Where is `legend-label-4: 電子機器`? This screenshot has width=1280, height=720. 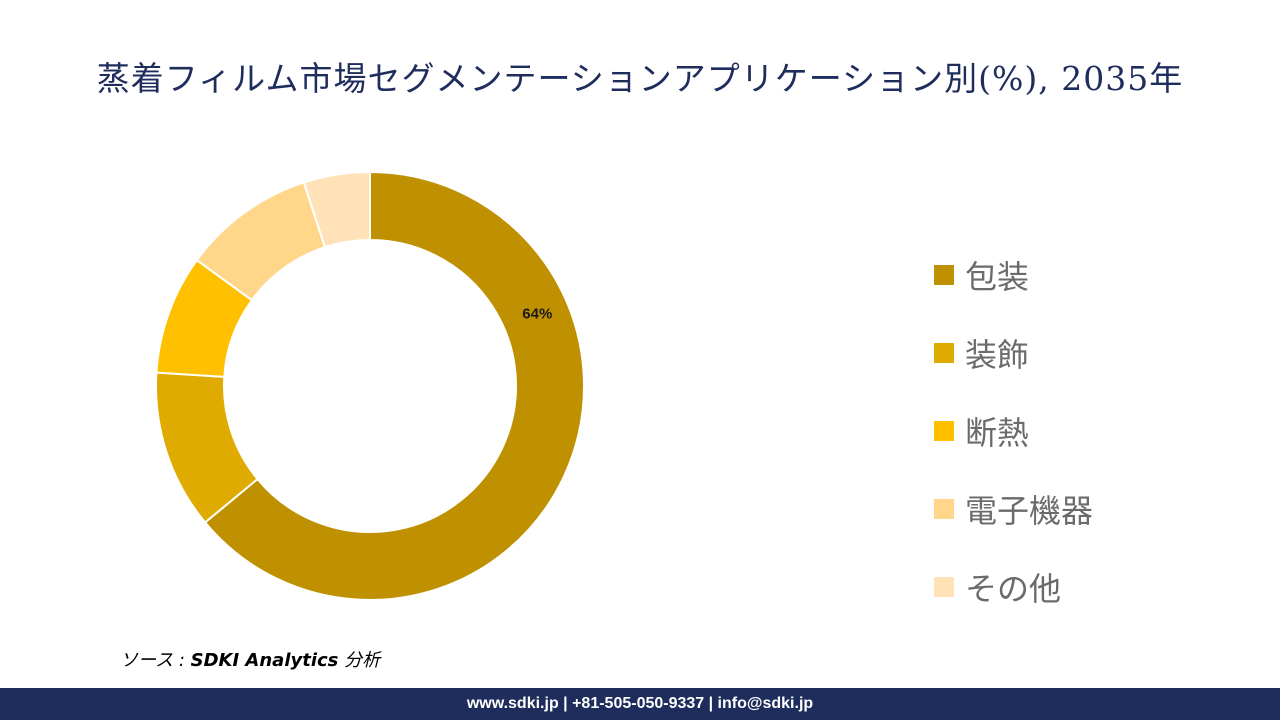 legend-label-4: 電子機器 is located at coordinates (1029, 511).